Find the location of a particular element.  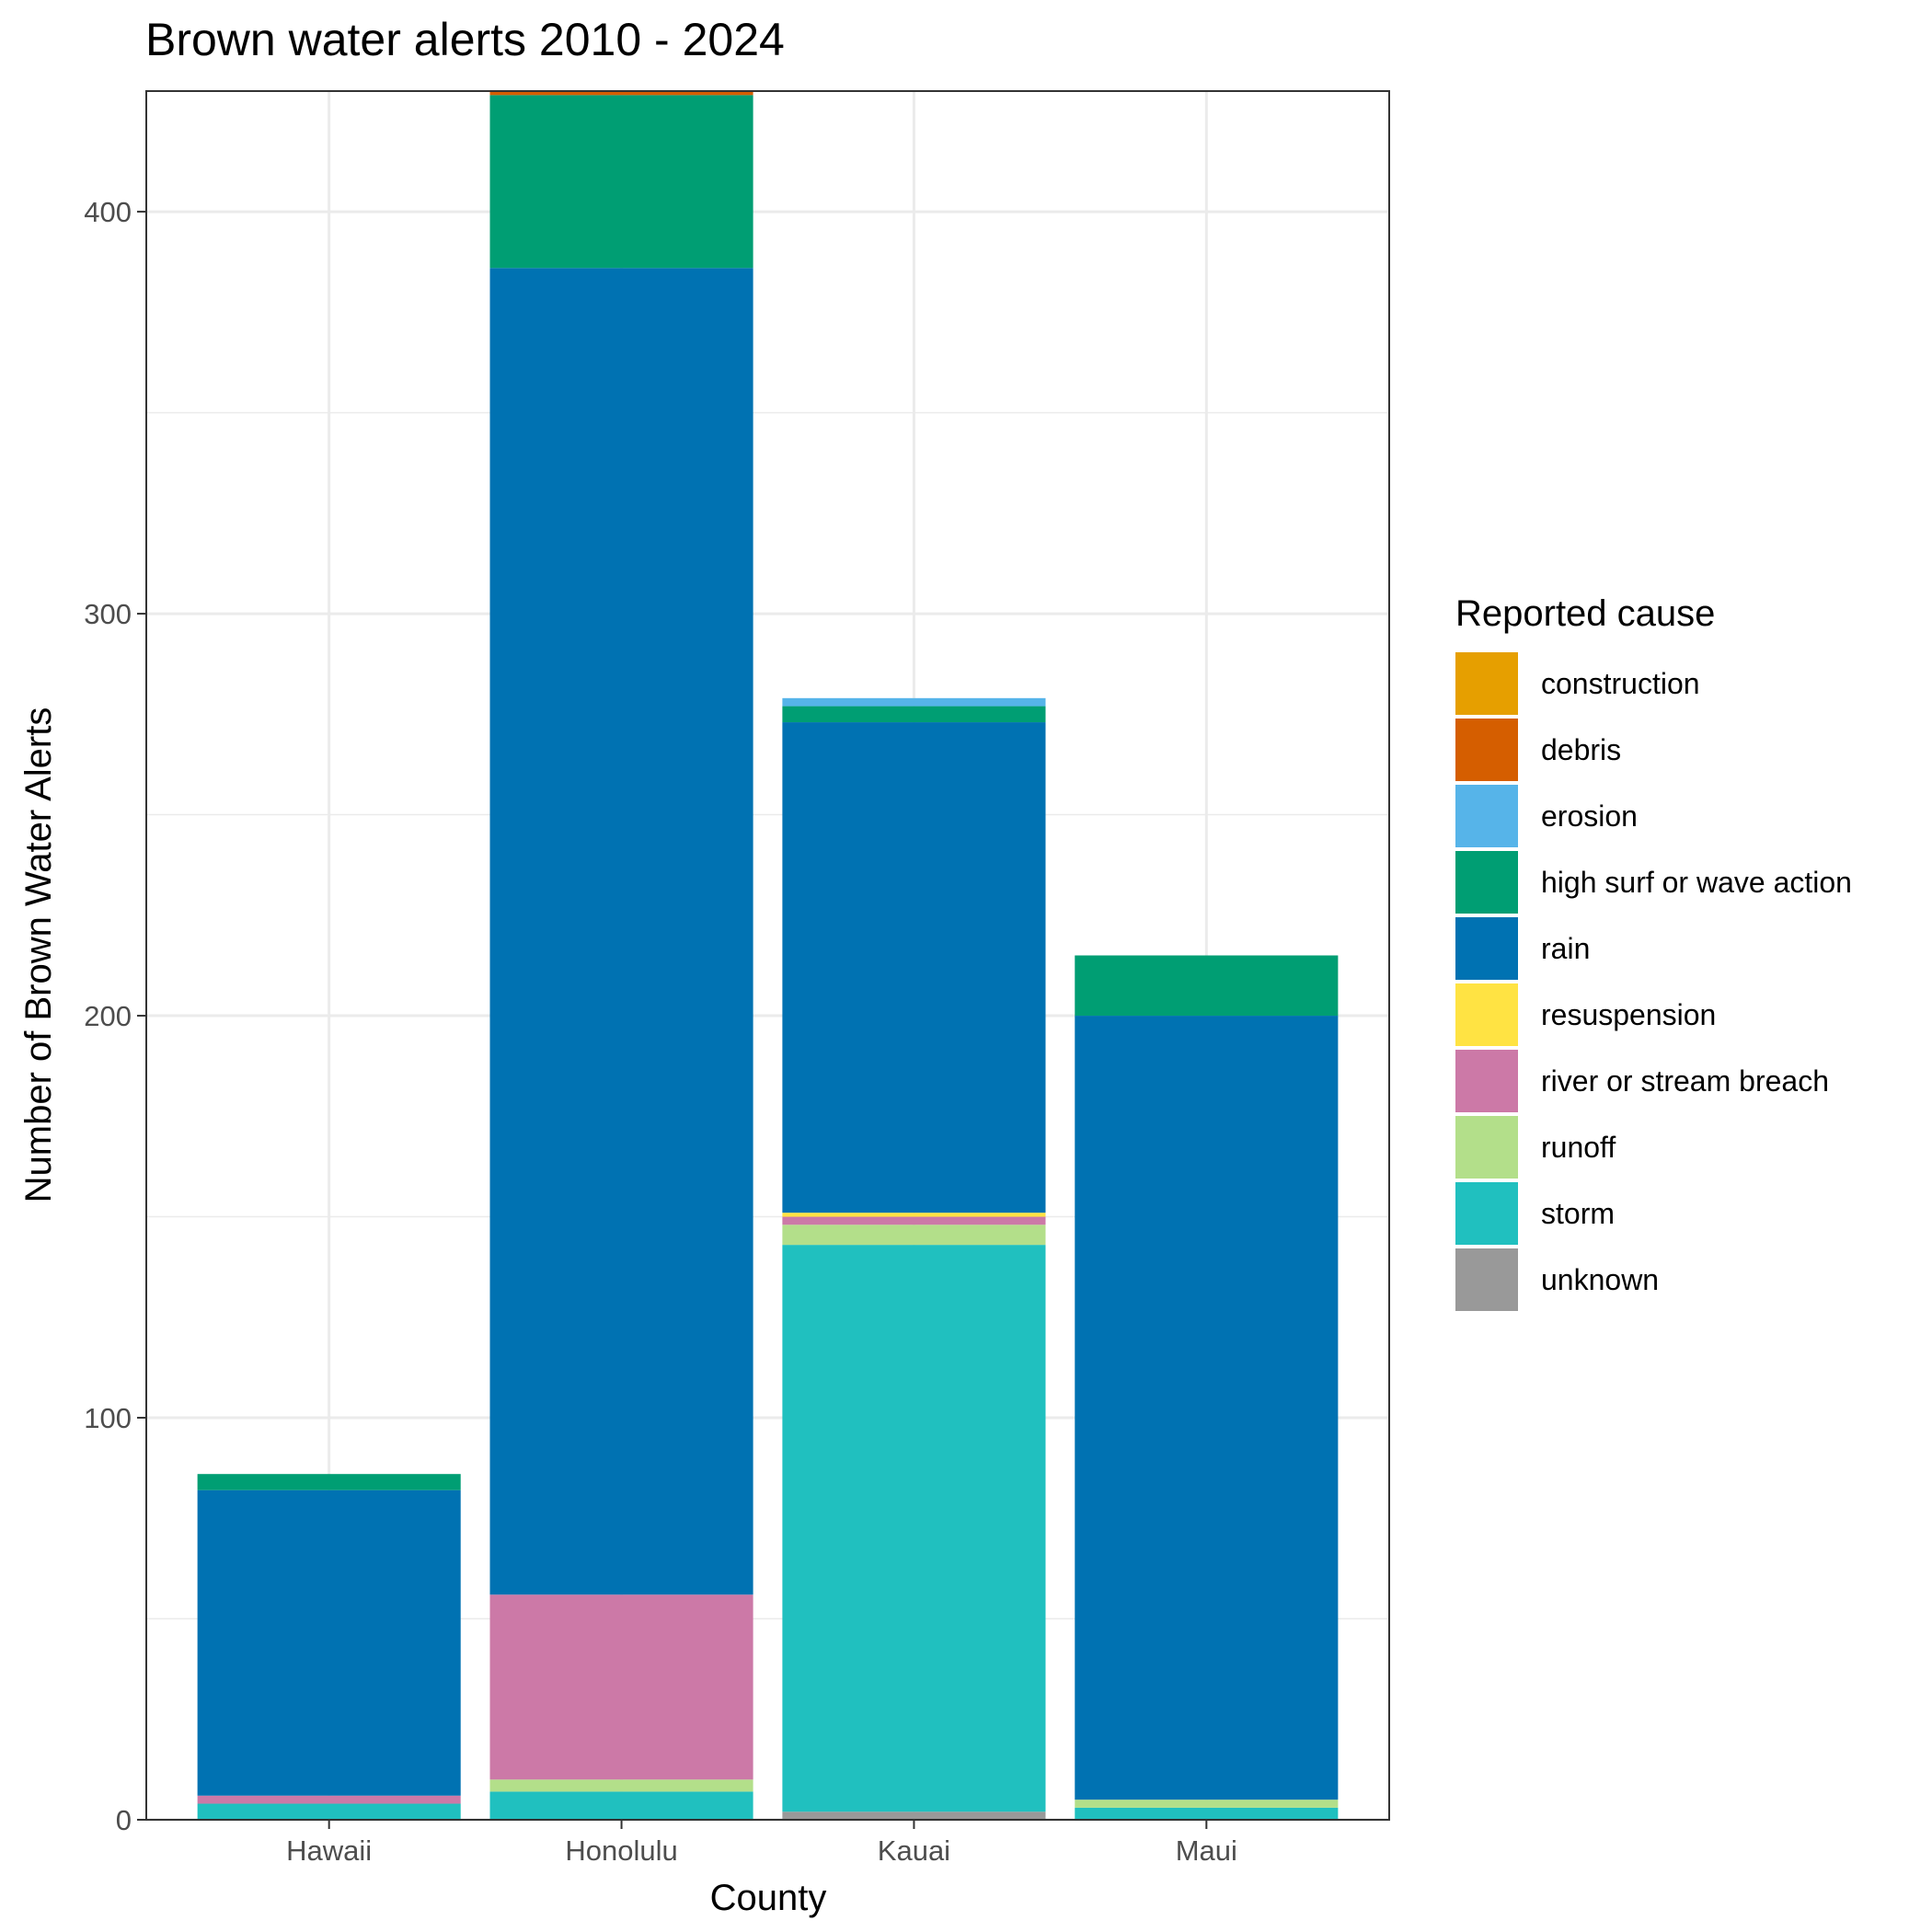

legend-key-erosion is located at coordinates (1486, 816).